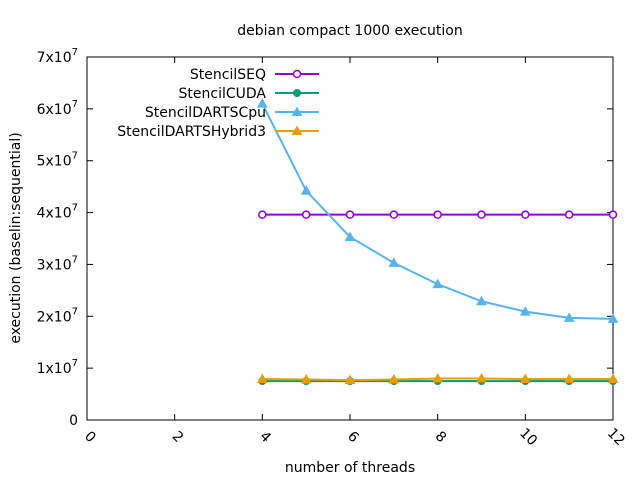 The image size is (640, 480). I want to click on series-stencildartshybrid3, so click(437, 378).